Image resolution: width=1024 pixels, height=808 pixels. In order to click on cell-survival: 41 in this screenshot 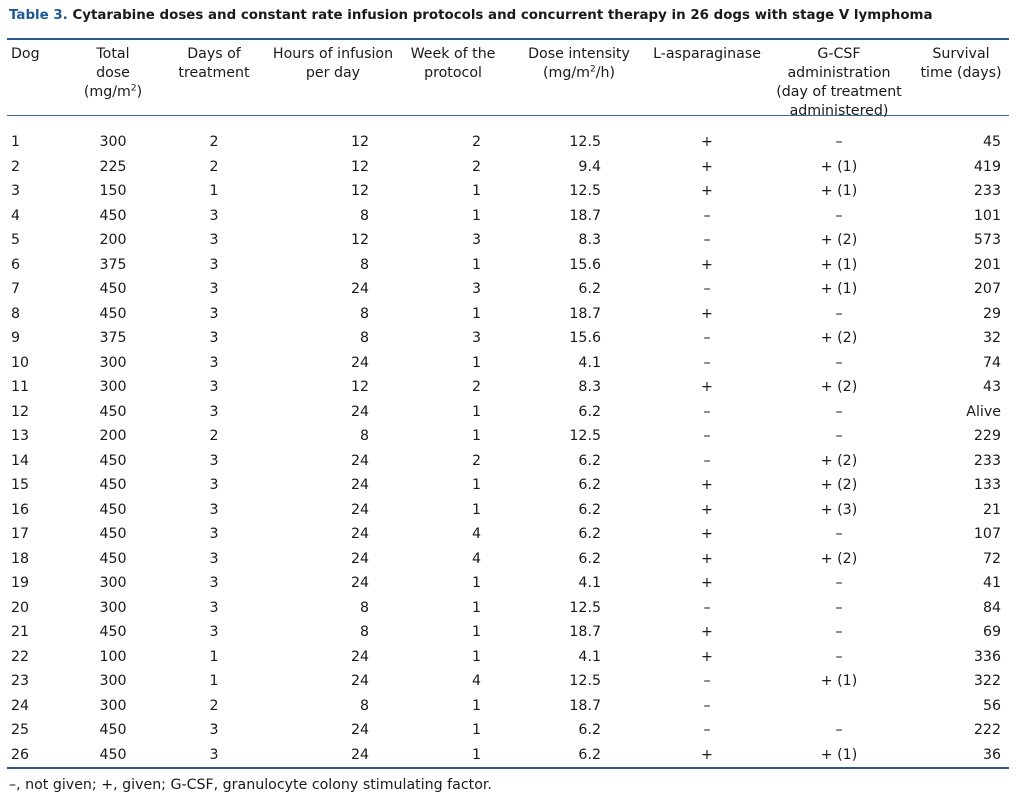, I will do `click(991, 583)`.